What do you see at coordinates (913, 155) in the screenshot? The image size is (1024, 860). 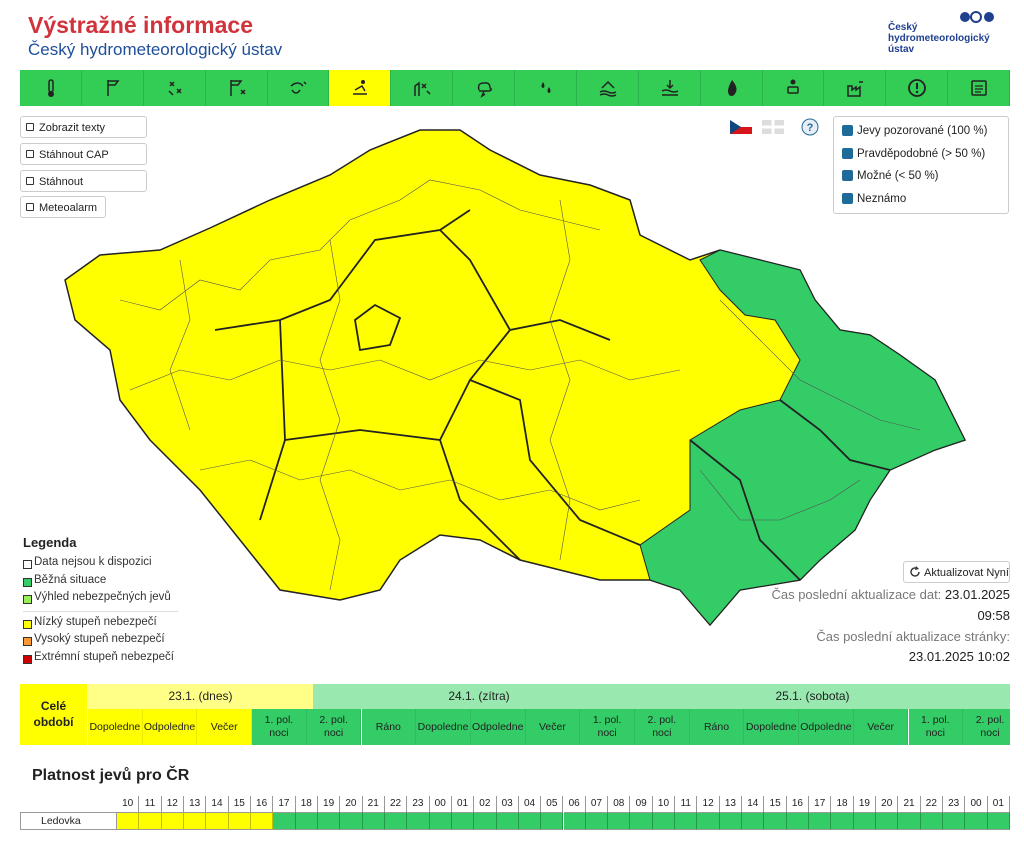 I see `filter-checkbox: Pravděpodobné (> 50 %)` at bounding box center [913, 155].